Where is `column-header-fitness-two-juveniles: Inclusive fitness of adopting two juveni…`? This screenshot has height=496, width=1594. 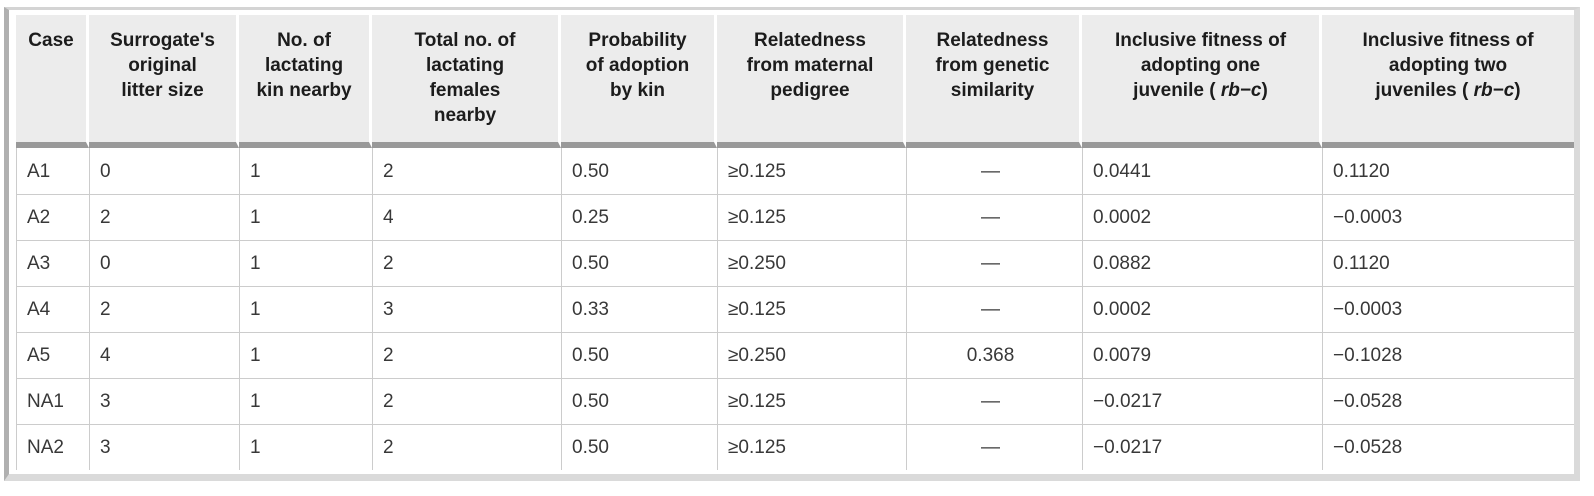
column-header-fitness-two-juveniles: Inclusive fitness of adopting two juveni… is located at coordinates (1448, 81).